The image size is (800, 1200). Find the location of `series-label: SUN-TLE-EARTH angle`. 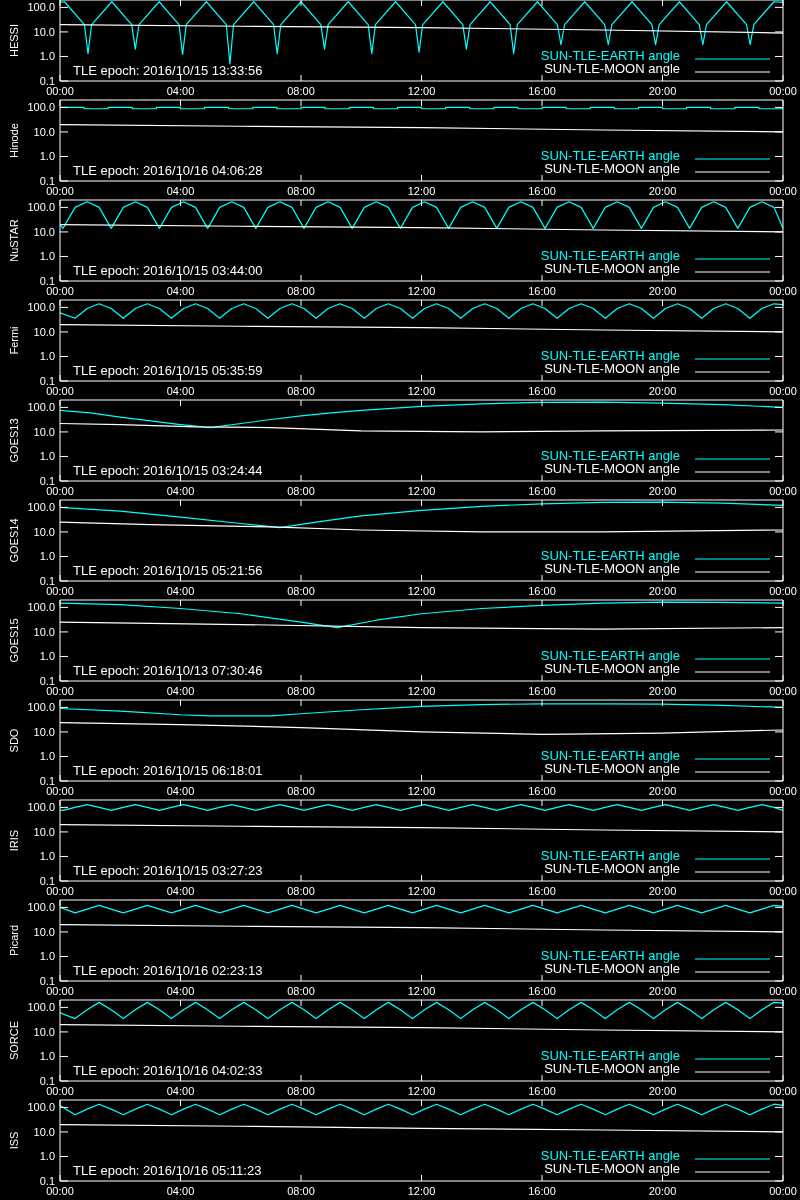

series-label: SUN-TLE-EARTH angle is located at coordinates (610, 55).